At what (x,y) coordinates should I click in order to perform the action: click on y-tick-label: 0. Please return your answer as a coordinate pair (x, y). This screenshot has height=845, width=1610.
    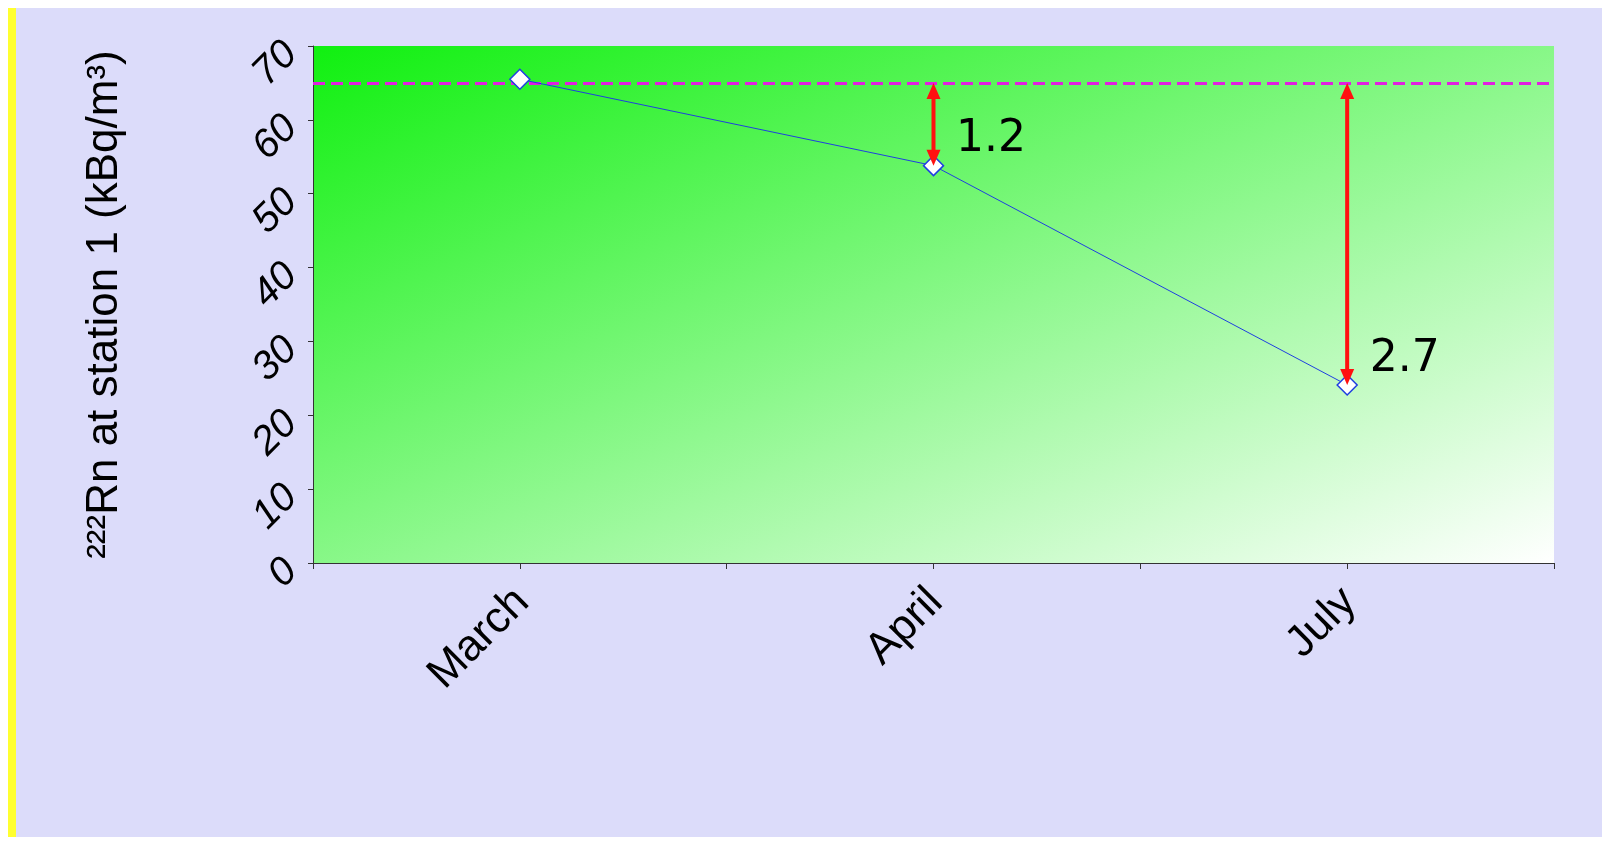
    Looking at the image, I should click on (281, 571).